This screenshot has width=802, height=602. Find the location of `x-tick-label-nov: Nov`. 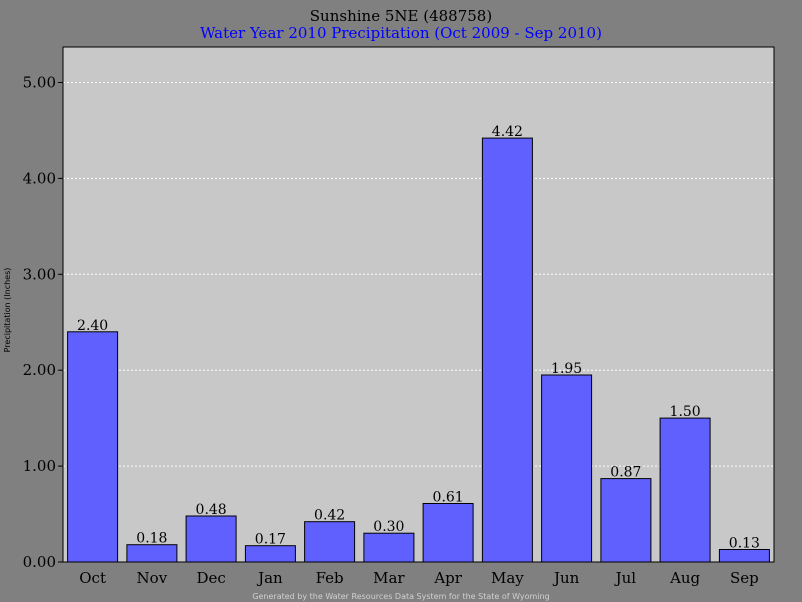

x-tick-label-nov: Nov is located at coordinates (152, 578).